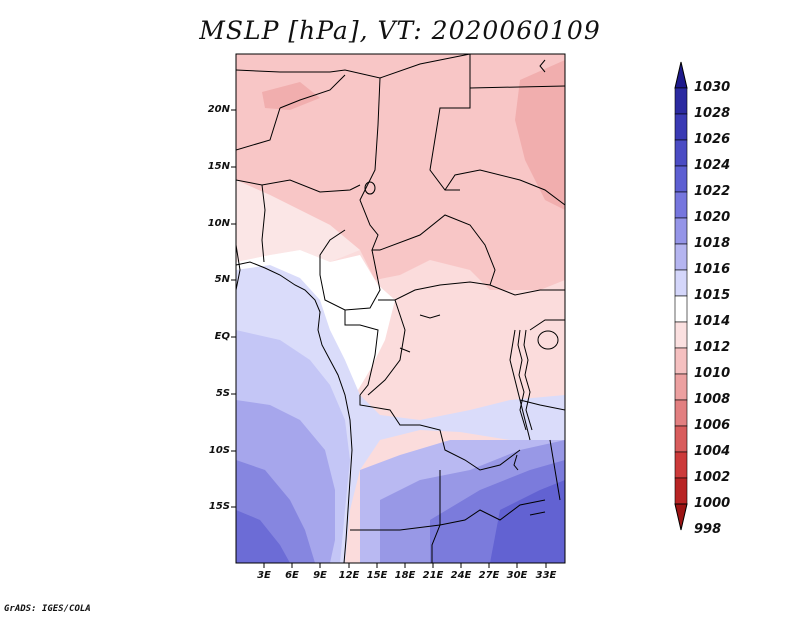  I want to click on lat-label: 10S, so click(219, 450).